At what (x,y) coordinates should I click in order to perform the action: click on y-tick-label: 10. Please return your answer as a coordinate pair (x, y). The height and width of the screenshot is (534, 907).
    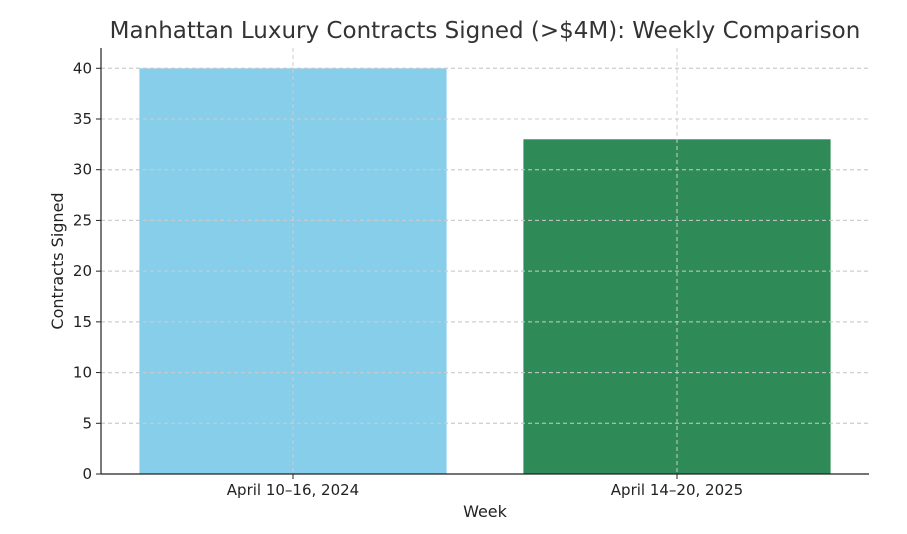
    Looking at the image, I should click on (82, 373).